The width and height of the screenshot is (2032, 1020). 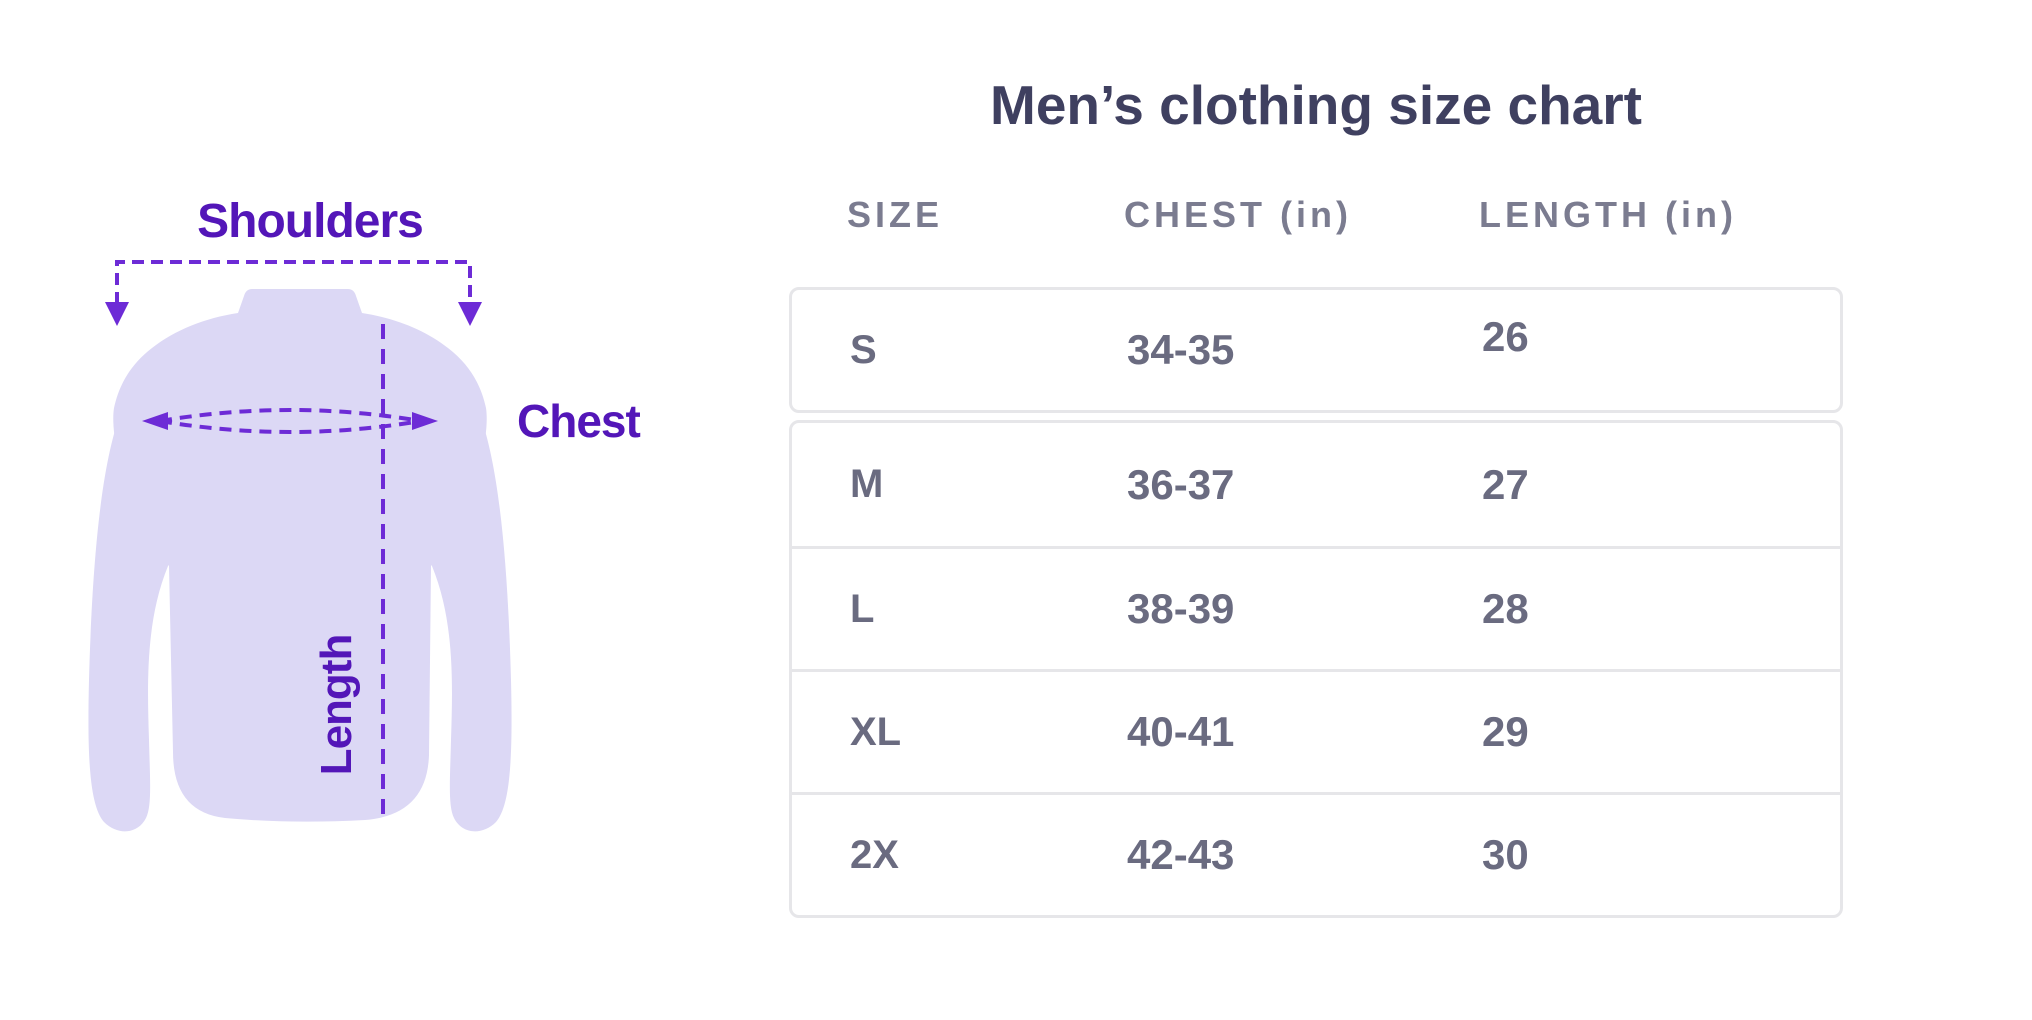 What do you see at coordinates (1316, 730) in the screenshot?
I see `table-row: XL 40-41 29` at bounding box center [1316, 730].